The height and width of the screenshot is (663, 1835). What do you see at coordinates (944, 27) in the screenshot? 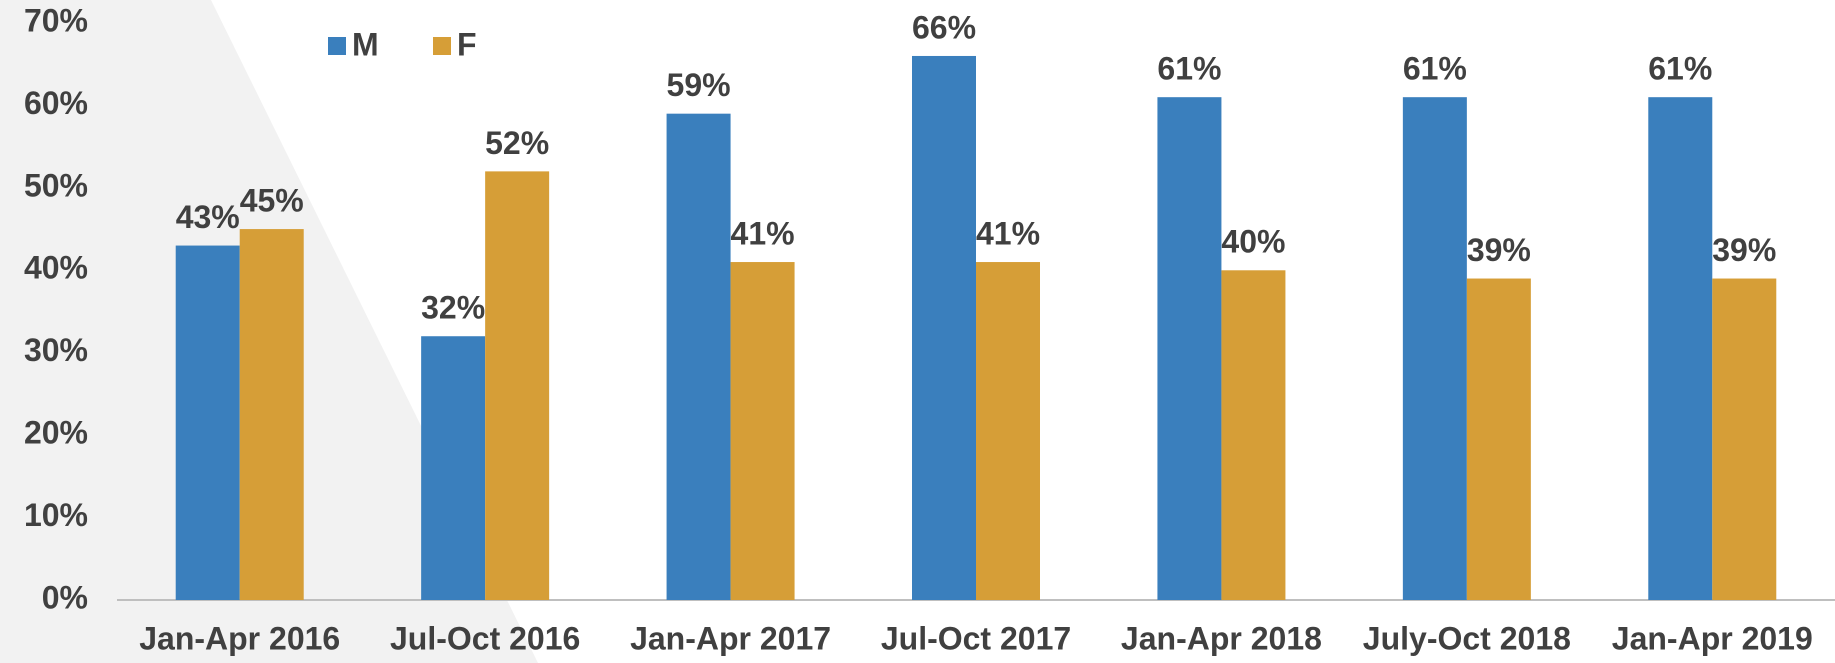
I see `data-label: 66%` at bounding box center [944, 27].